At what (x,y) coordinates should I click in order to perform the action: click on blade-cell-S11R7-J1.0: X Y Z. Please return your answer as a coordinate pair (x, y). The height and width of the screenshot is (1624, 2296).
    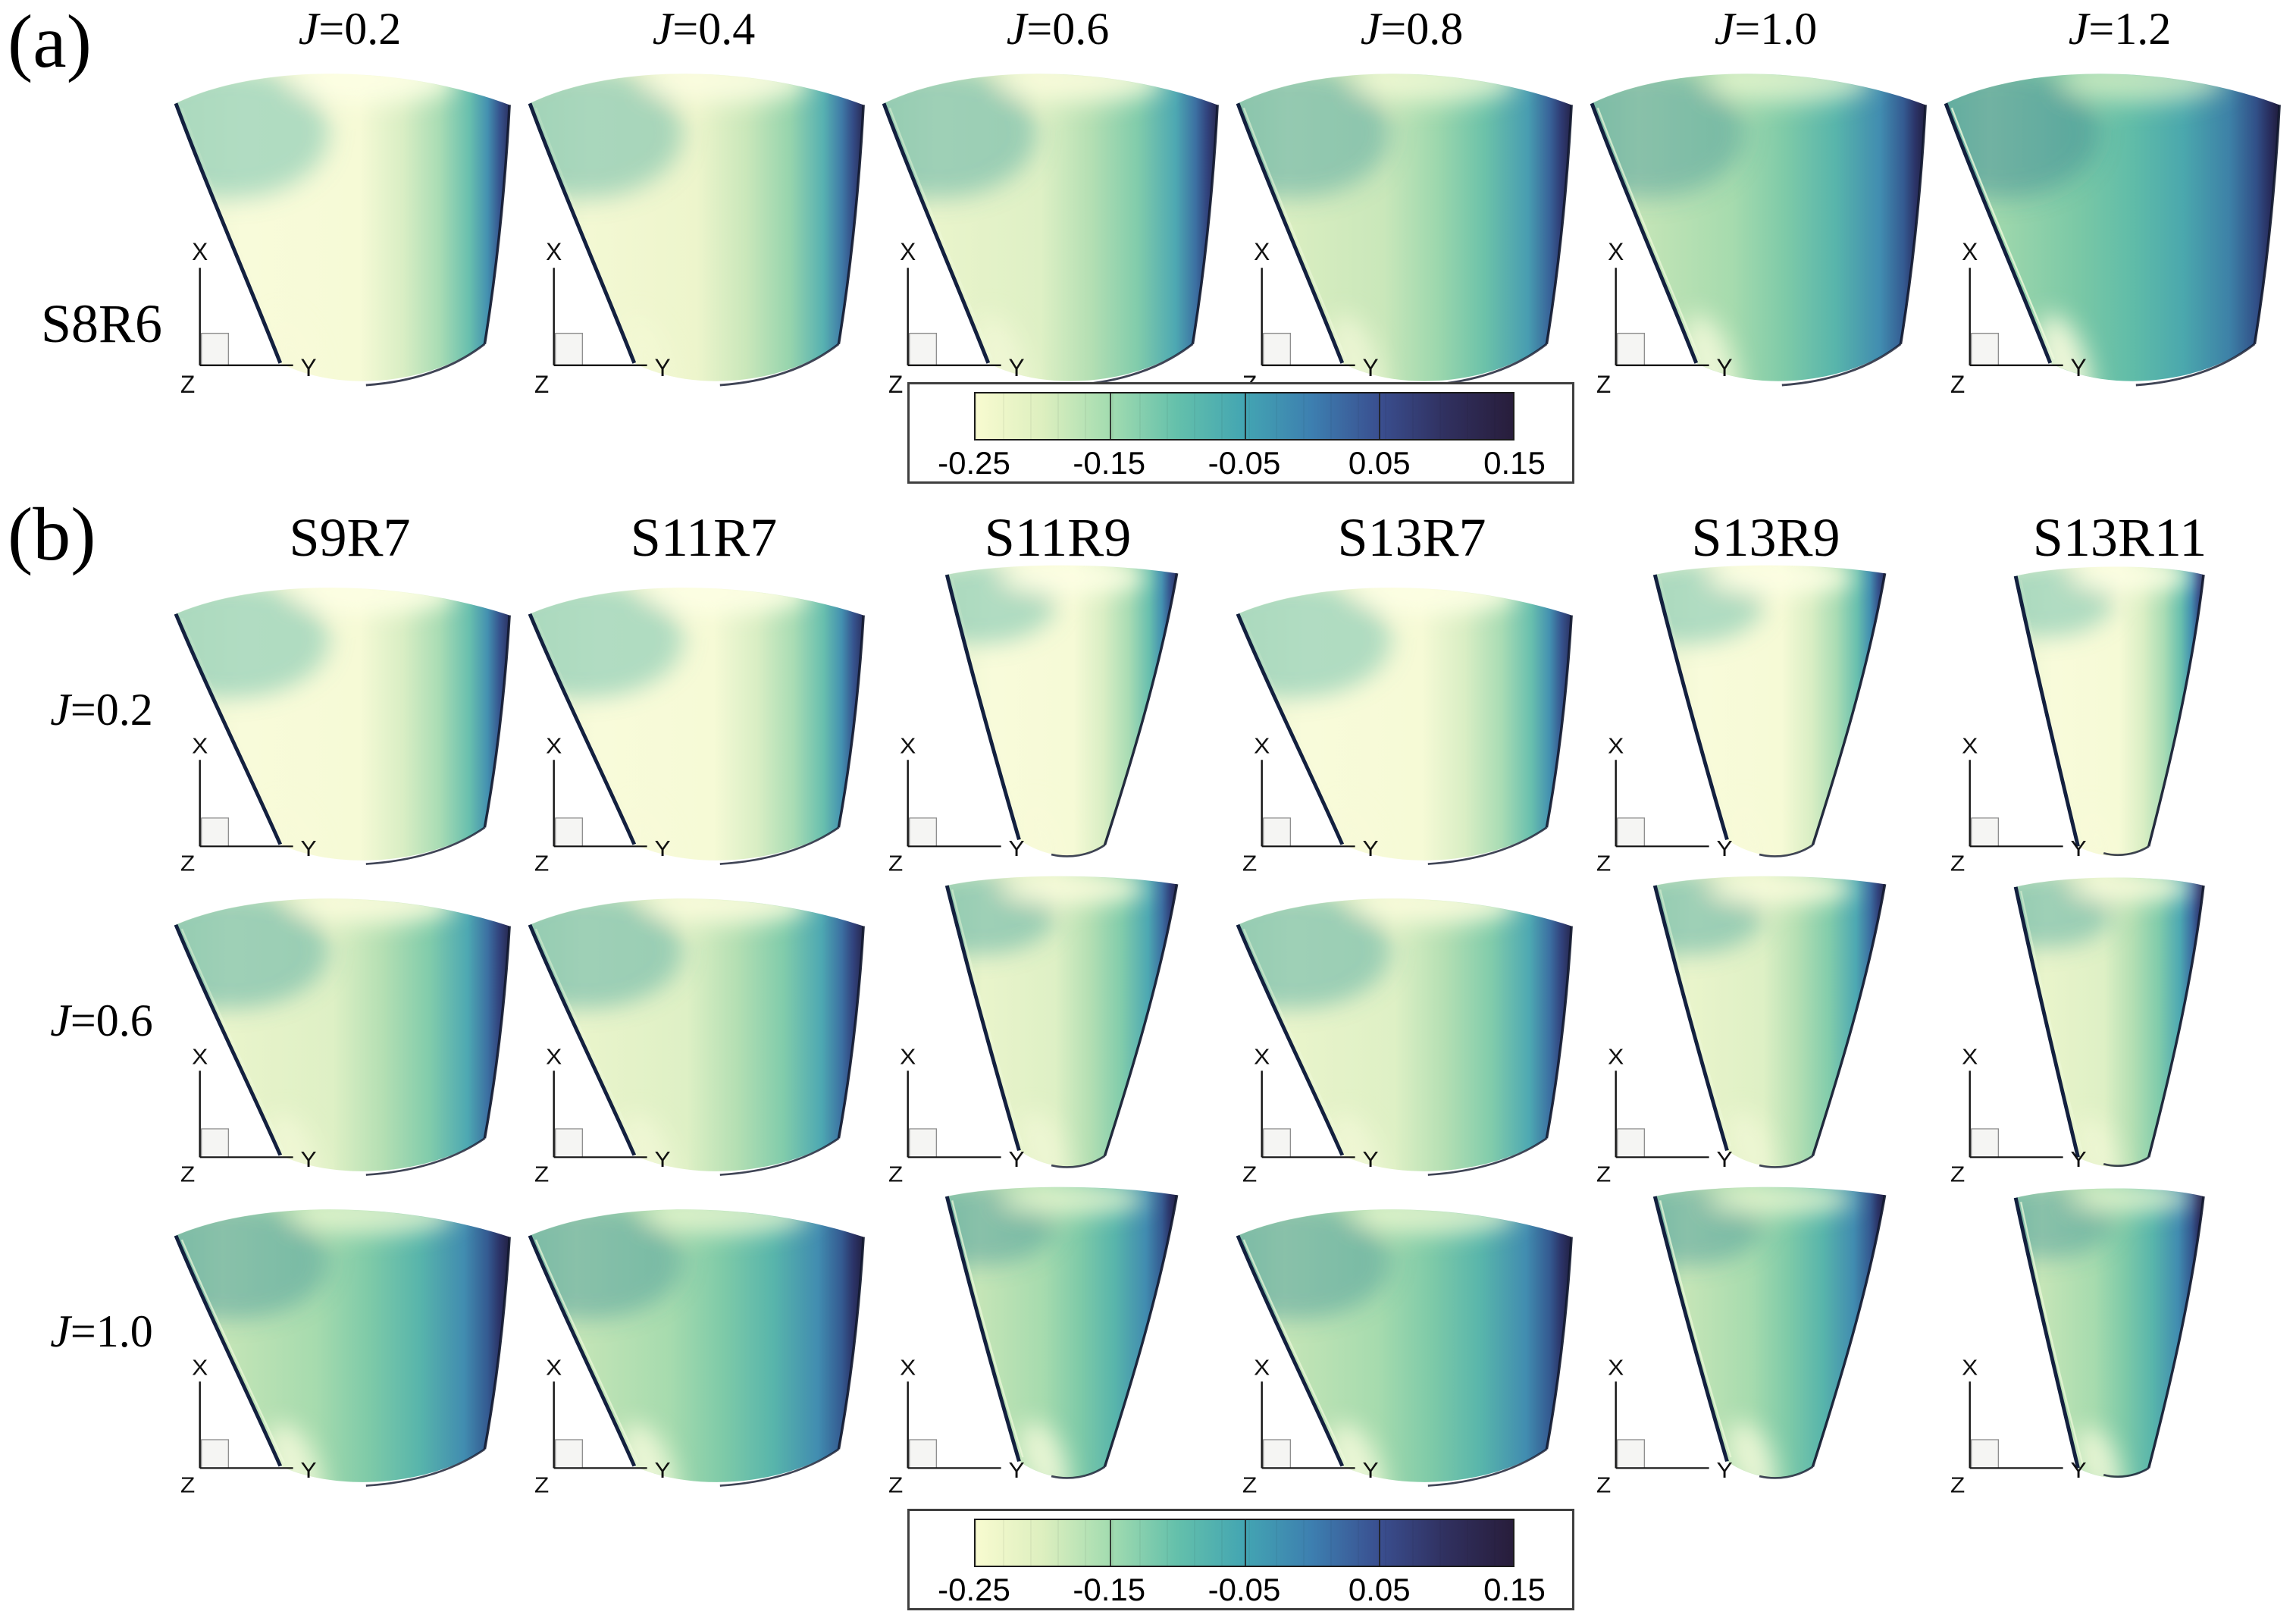
    Looking at the image, I should click on (703, 1339).